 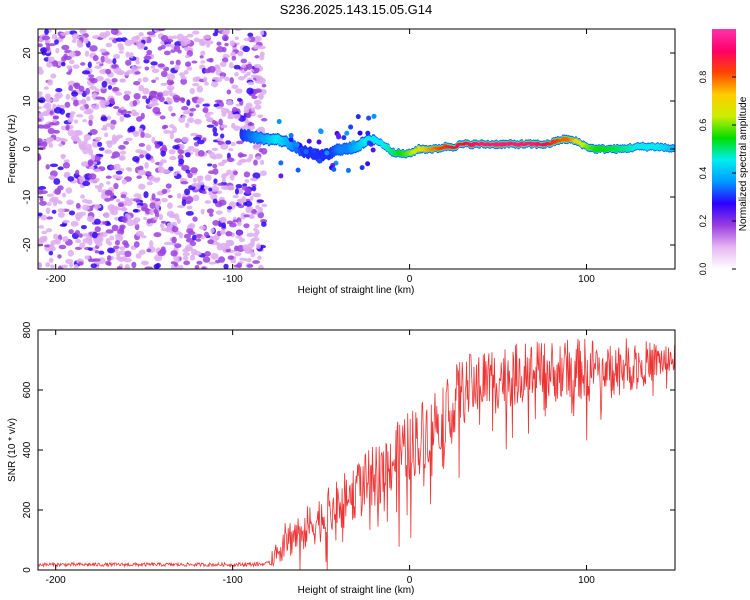 I want to click on colorbar-label: Normalized spectral amplitude, so click(x=743, y=163).